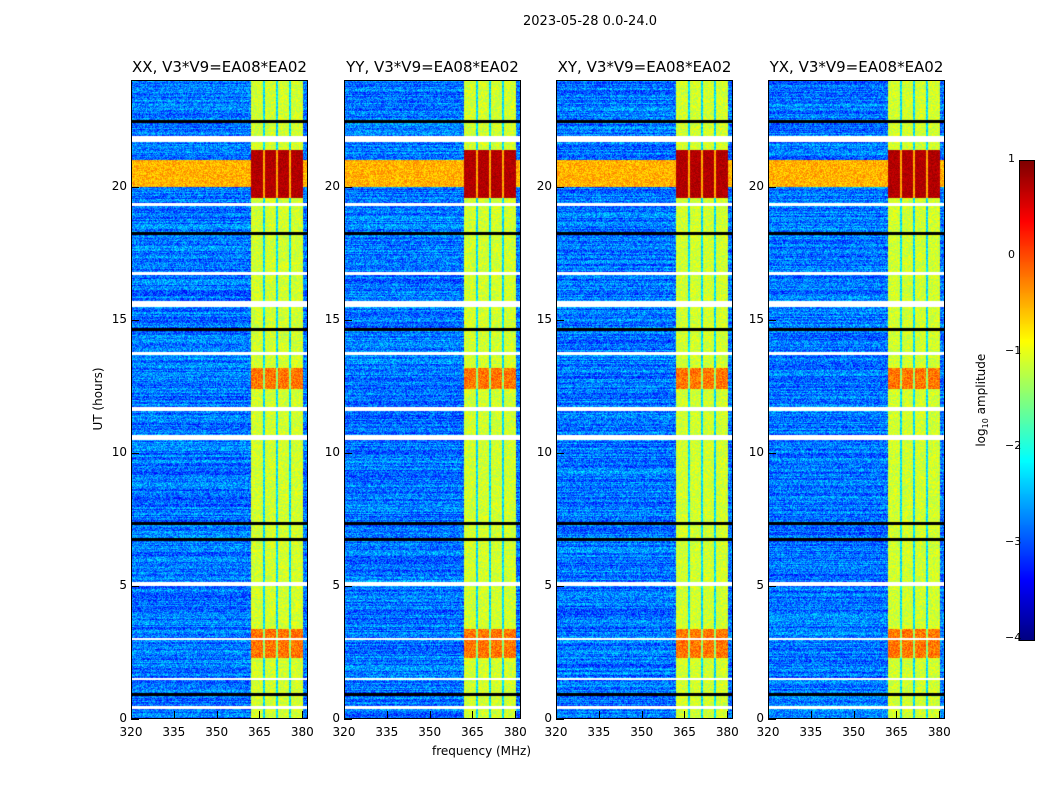 Image resolution: width=1050 pixels, height=800 pixels. What do you see at coordinates (1013, 446) in the screenshot?
I see `colorbar-tick-label: −2` at bounding box center [1013, 446].